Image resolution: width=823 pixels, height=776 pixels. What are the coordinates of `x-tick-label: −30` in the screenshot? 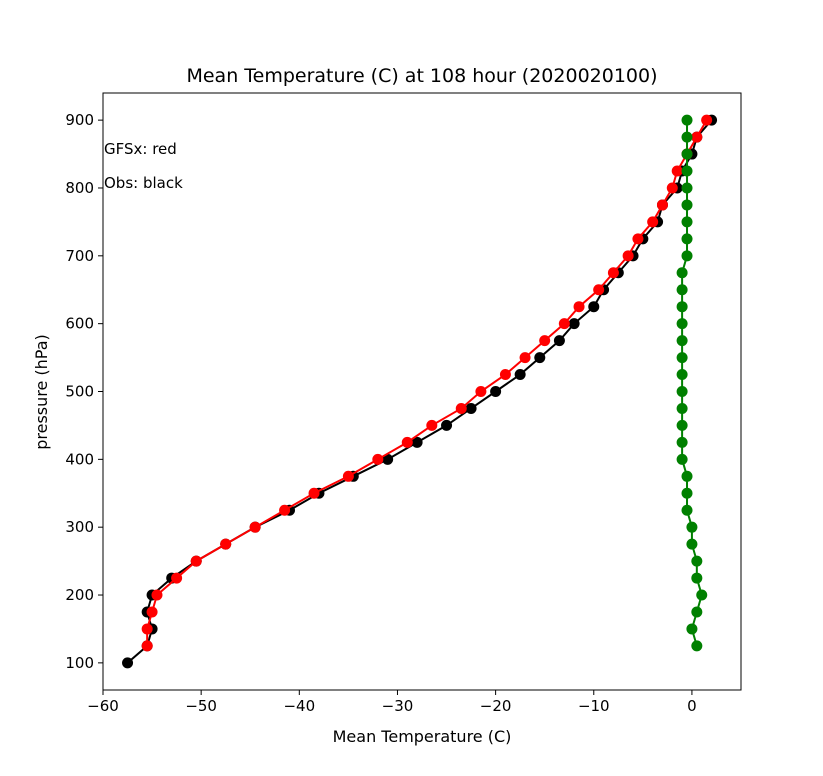 It's located at (398, 706).